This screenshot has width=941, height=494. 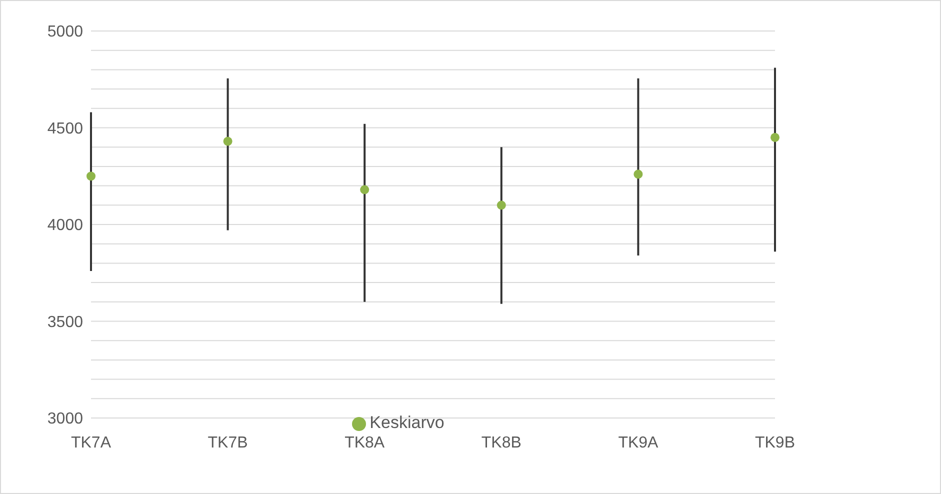 What do you see at coordinates (65, 419) in the screenshot?
I see `y-tick-label: 3000` at bounding box center [65, 419].